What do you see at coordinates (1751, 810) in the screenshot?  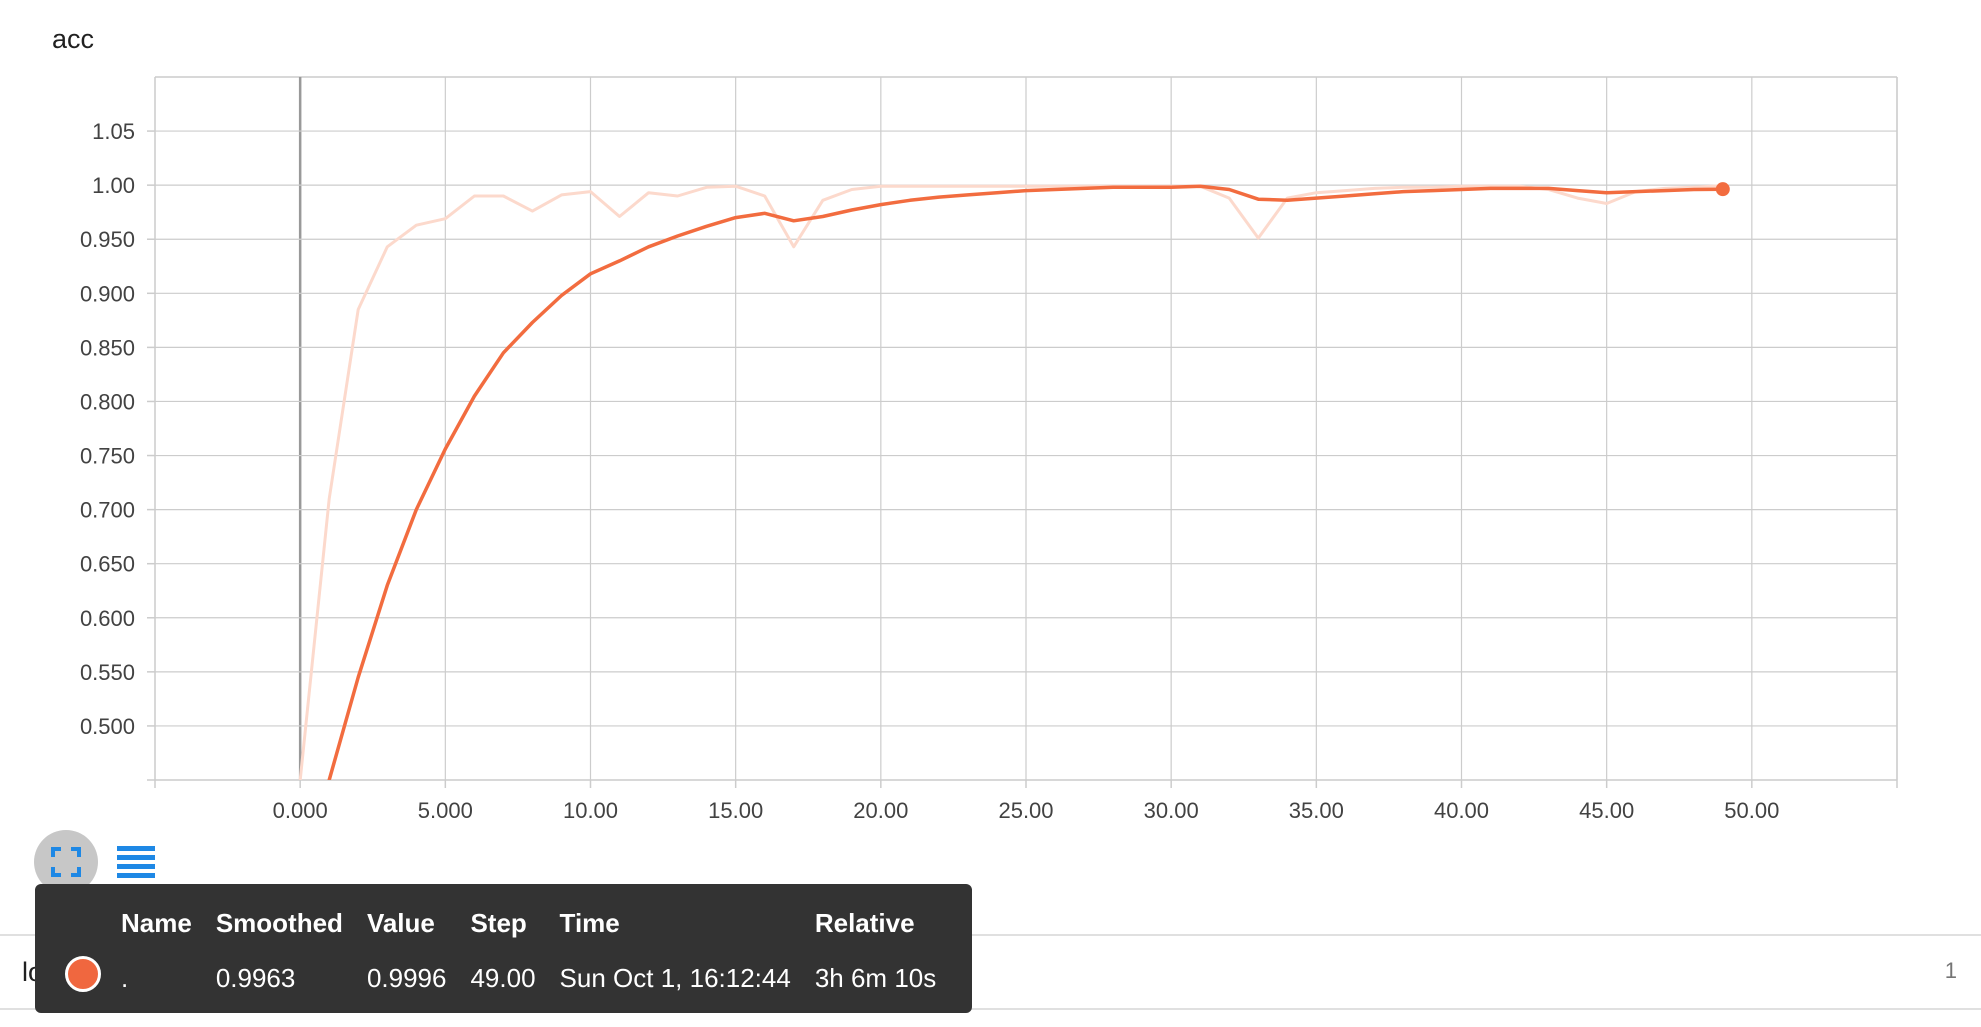 I see `x-tick-label: 50.00` at bounding box center [1751, 810].